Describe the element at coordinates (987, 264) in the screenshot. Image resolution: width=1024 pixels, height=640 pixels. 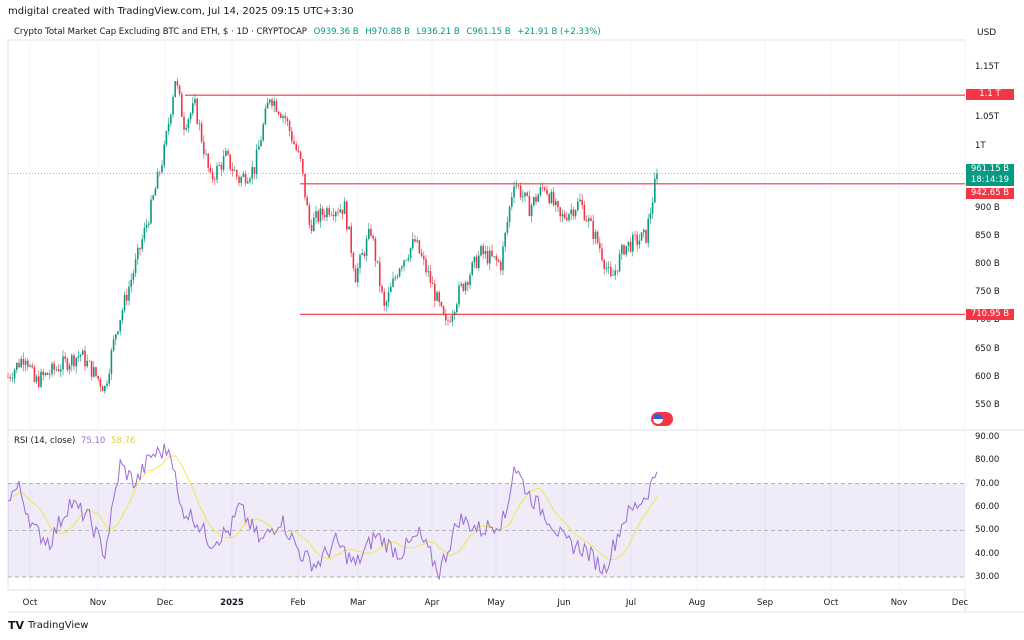
I see `price-label: 800 B` at that location.